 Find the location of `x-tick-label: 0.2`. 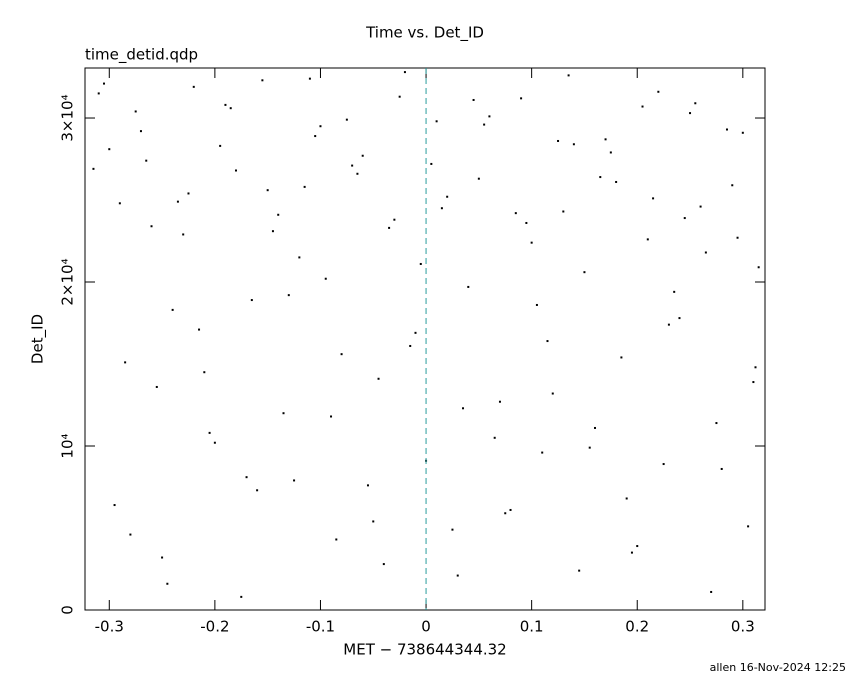

x-tick-label: 0.2 is located at coordinates (637, 627).